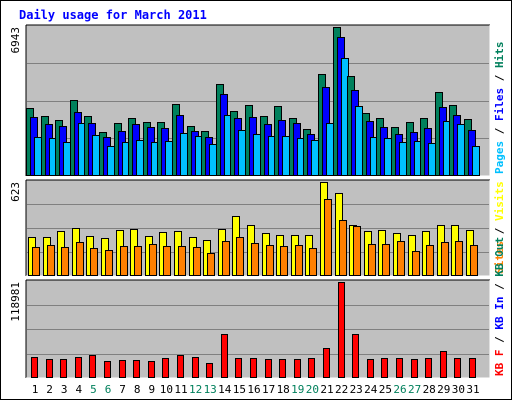 This screenshot has height=400, width=512. What do you see at coordinates (499, 363) in the screenshot?
I see `bottom-legend-kbf: KB F` at bounding box center [499, 363].